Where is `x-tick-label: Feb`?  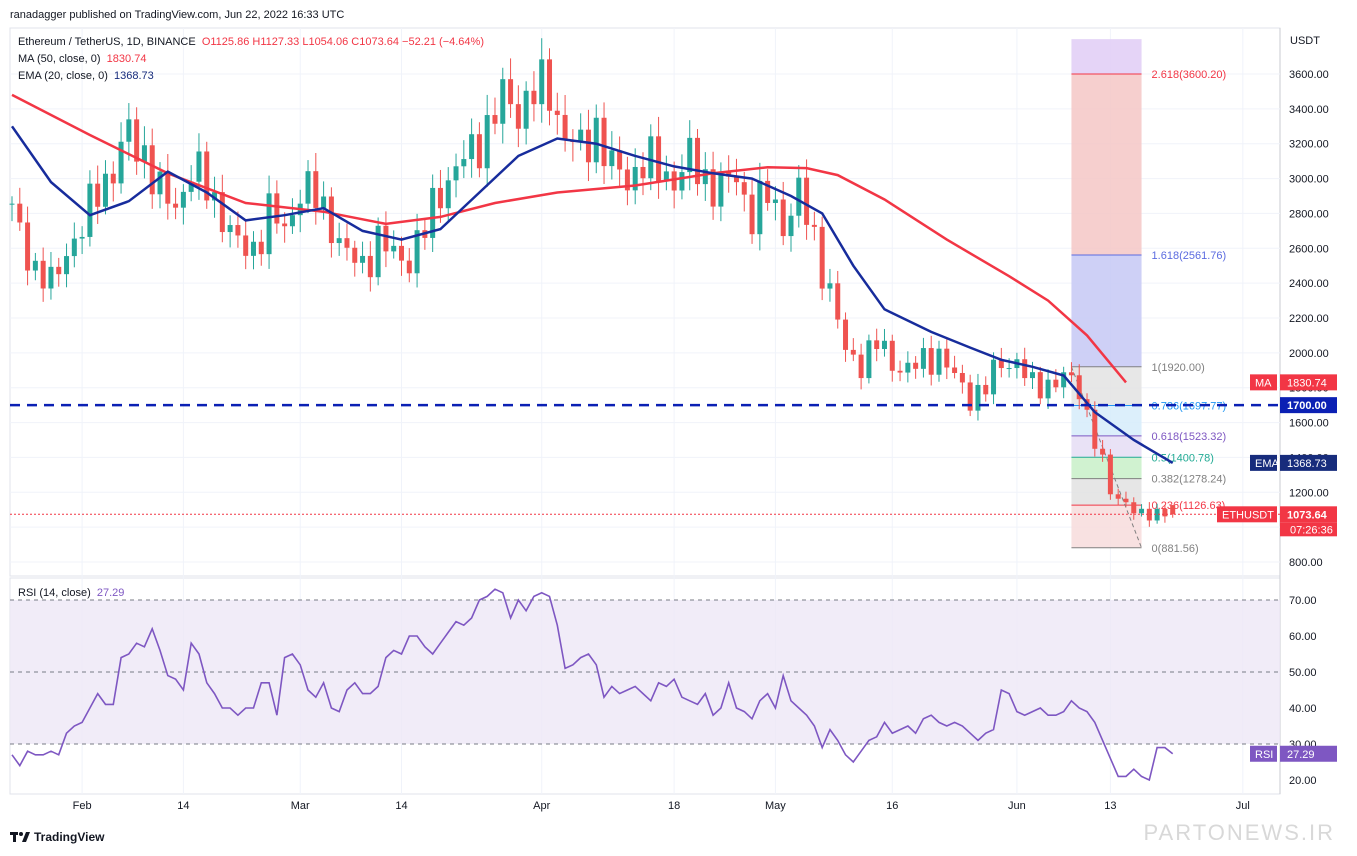 x-tick-label: Feb is located at coordinates (82, 806).